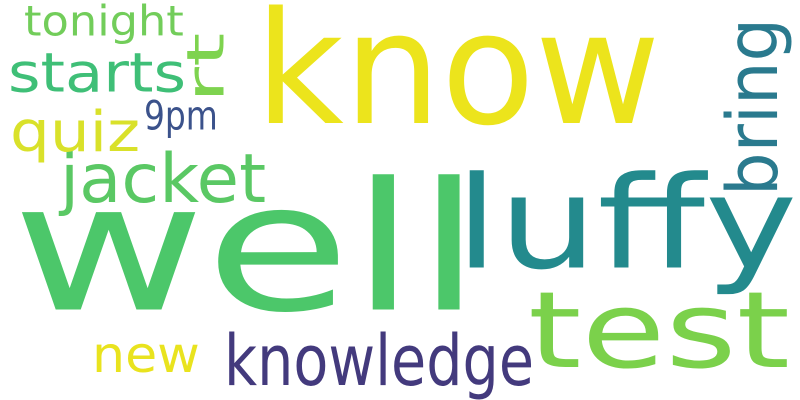 The height and width of the screenshot is (400, 800). Describe the element at coordinates (104, 23) in the screenshot. I see `word-tonight: tonight` at that location.